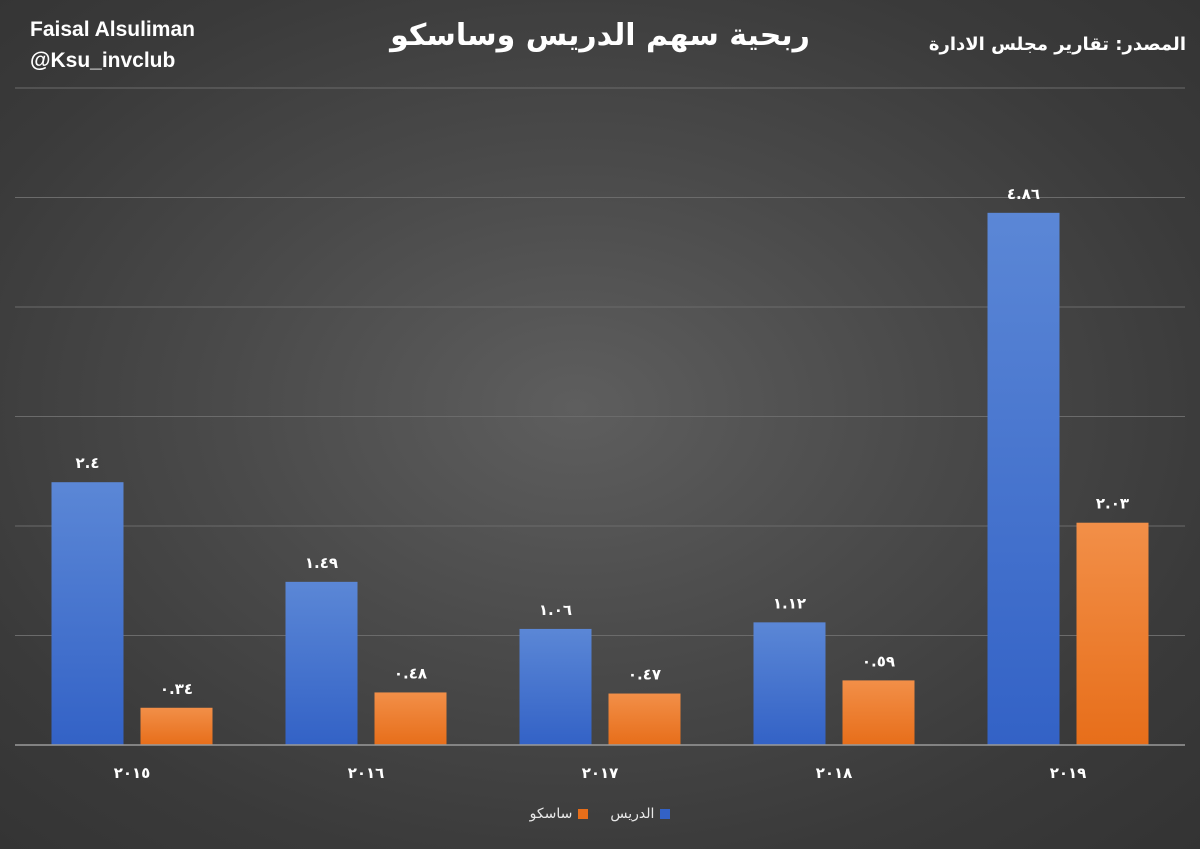  I want to click on data-label-sasco: ٠.٤٨, so click(410, 673).